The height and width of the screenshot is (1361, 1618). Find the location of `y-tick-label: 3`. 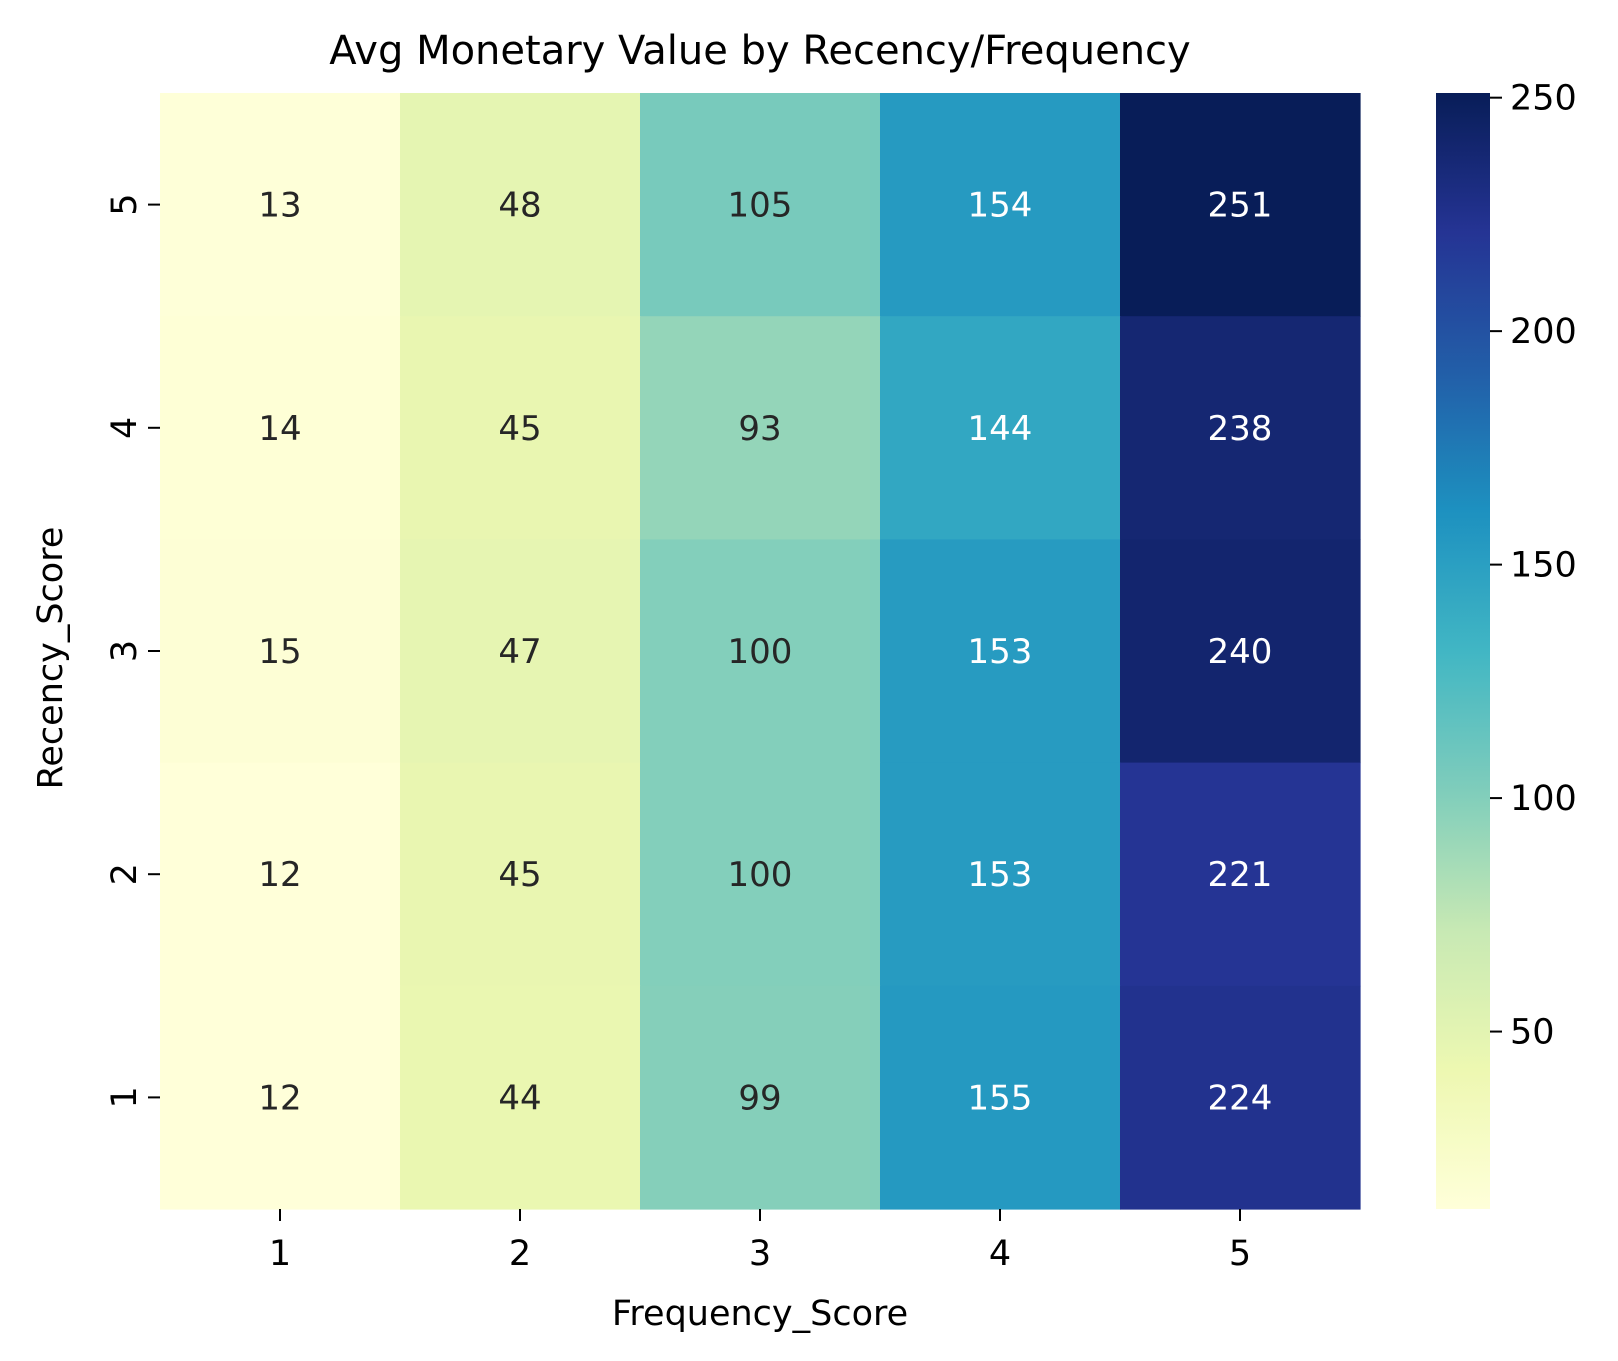

y-tick-label: 3 is located at coordinates (125, 651).